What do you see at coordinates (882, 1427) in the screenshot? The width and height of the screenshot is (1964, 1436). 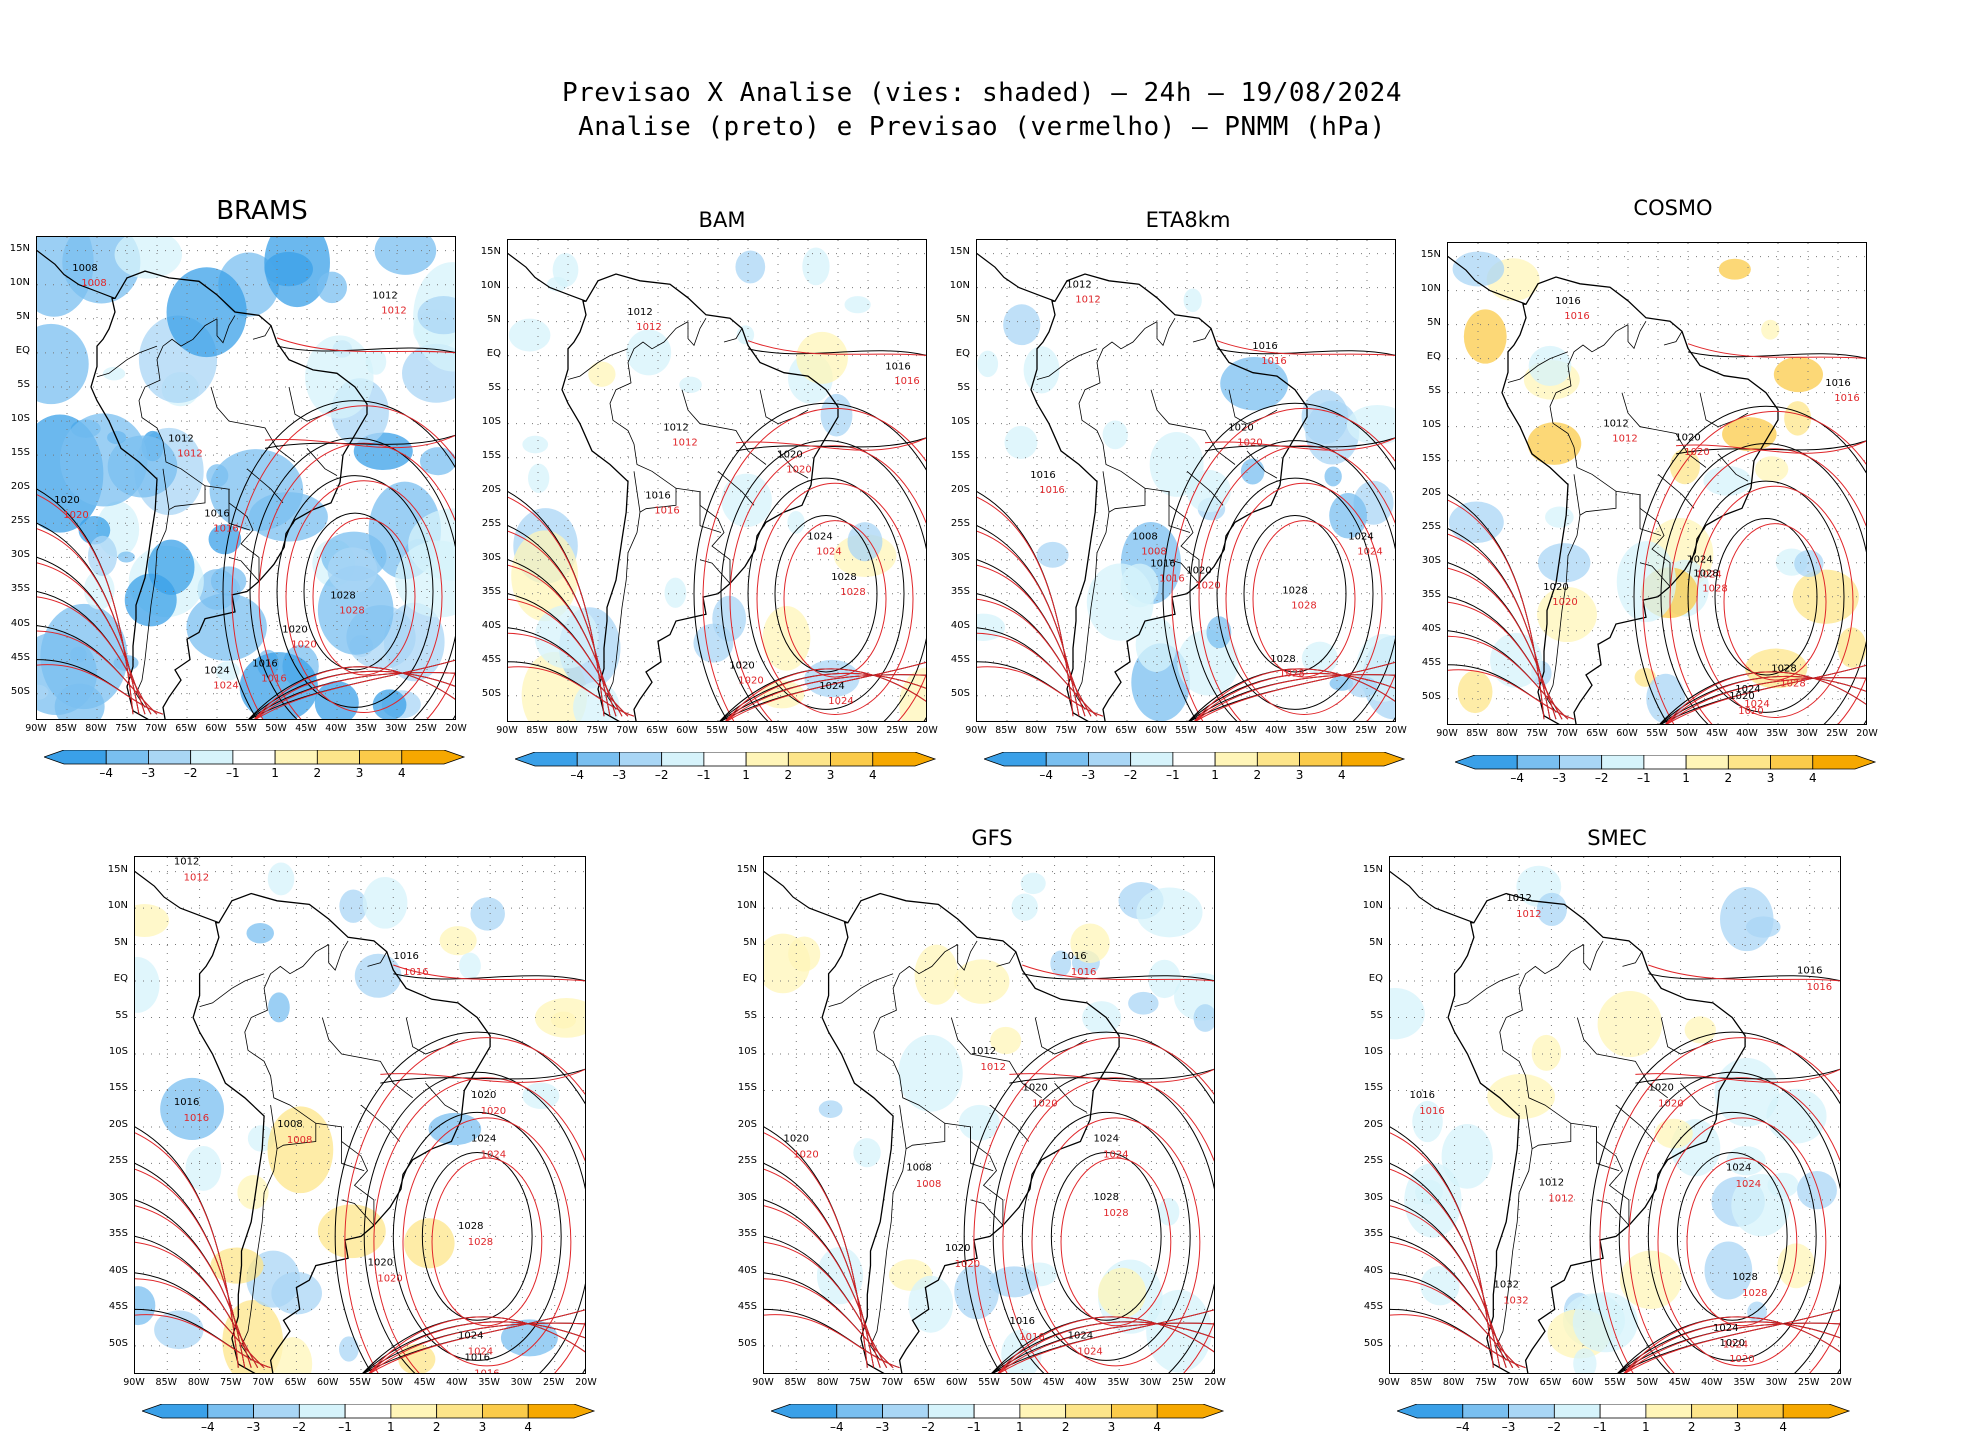 I see `colorbar-label: –3` at bounding box center [882, 1427].